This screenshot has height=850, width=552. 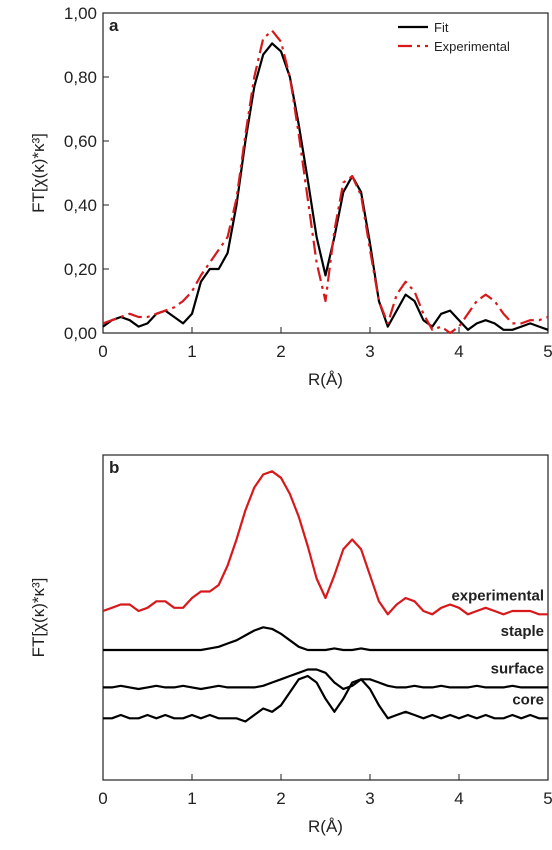 I want to click on series-label: experimental, so click(x=497, y=595).